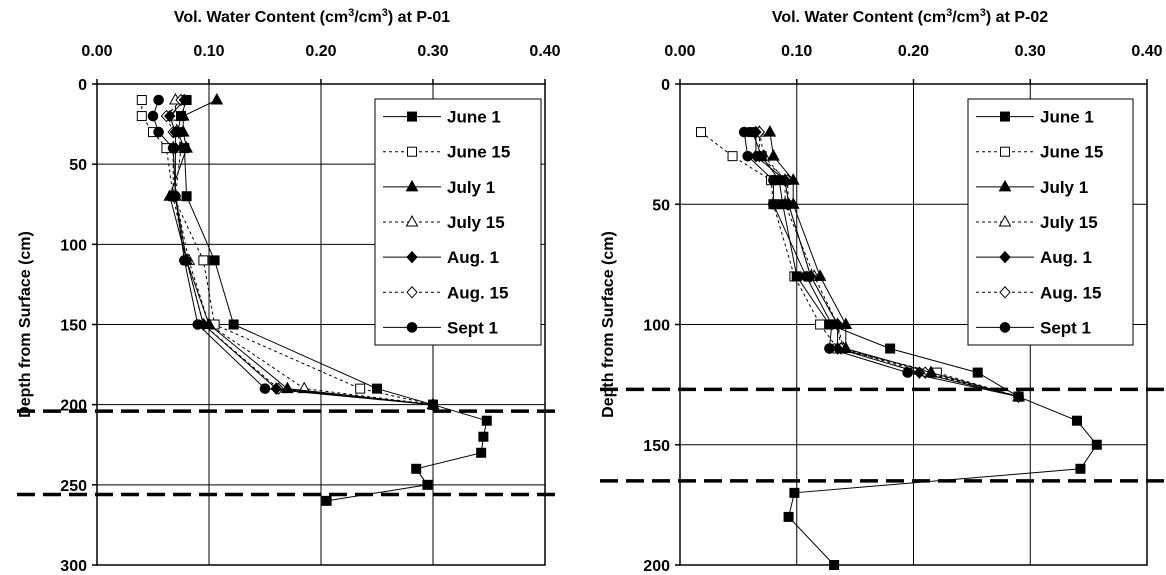  Describe the element at coordinates (796, 51) in the screenshot. I see `chart2-xtick-label-1: 0.10` at that location.